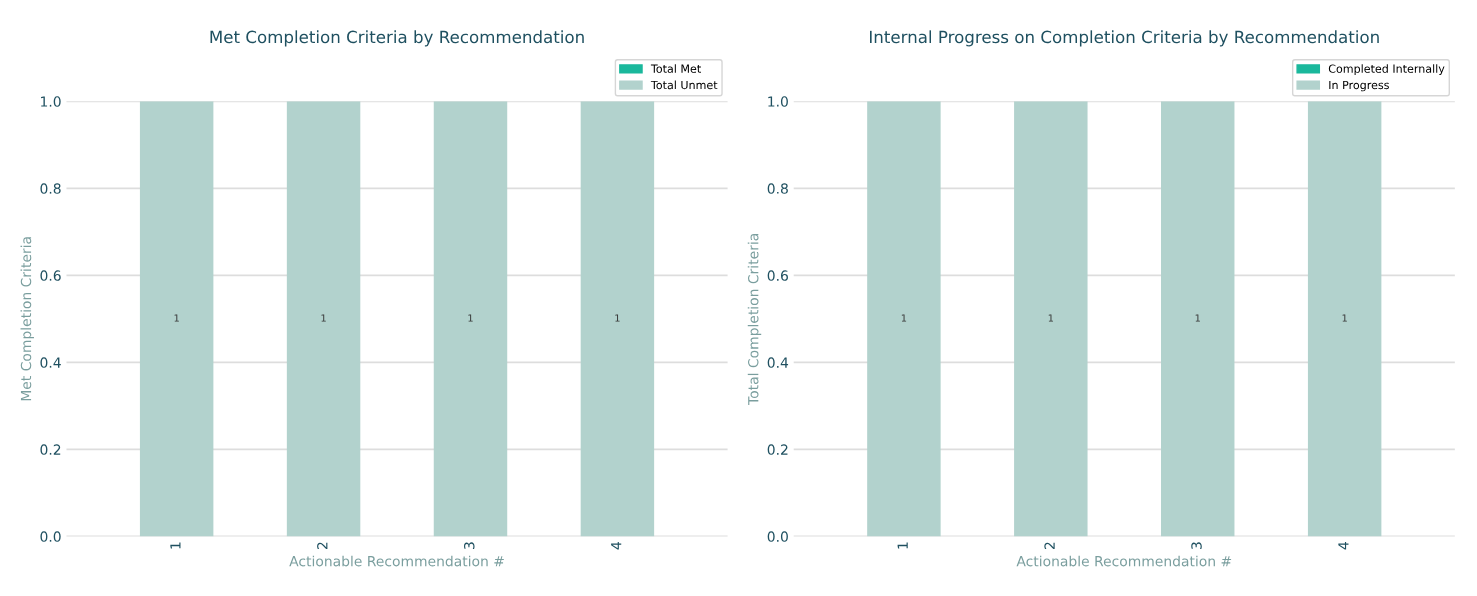 The width and height of the screenshot is (1477, 596). Describe the element at coordinates (1124, 38) in the screenshot. I see `chart-title: Internal Progress on Completion Criteria by Recommendation` at that location.